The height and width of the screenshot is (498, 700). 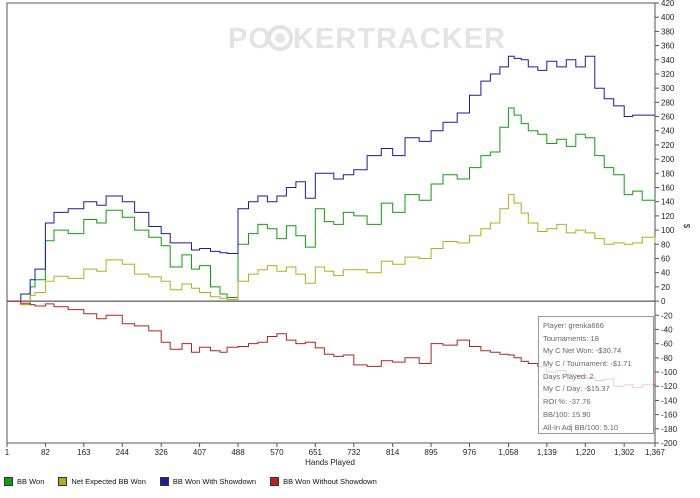 I want to click on y-tick-label: 420, so click(x=668, y=4).